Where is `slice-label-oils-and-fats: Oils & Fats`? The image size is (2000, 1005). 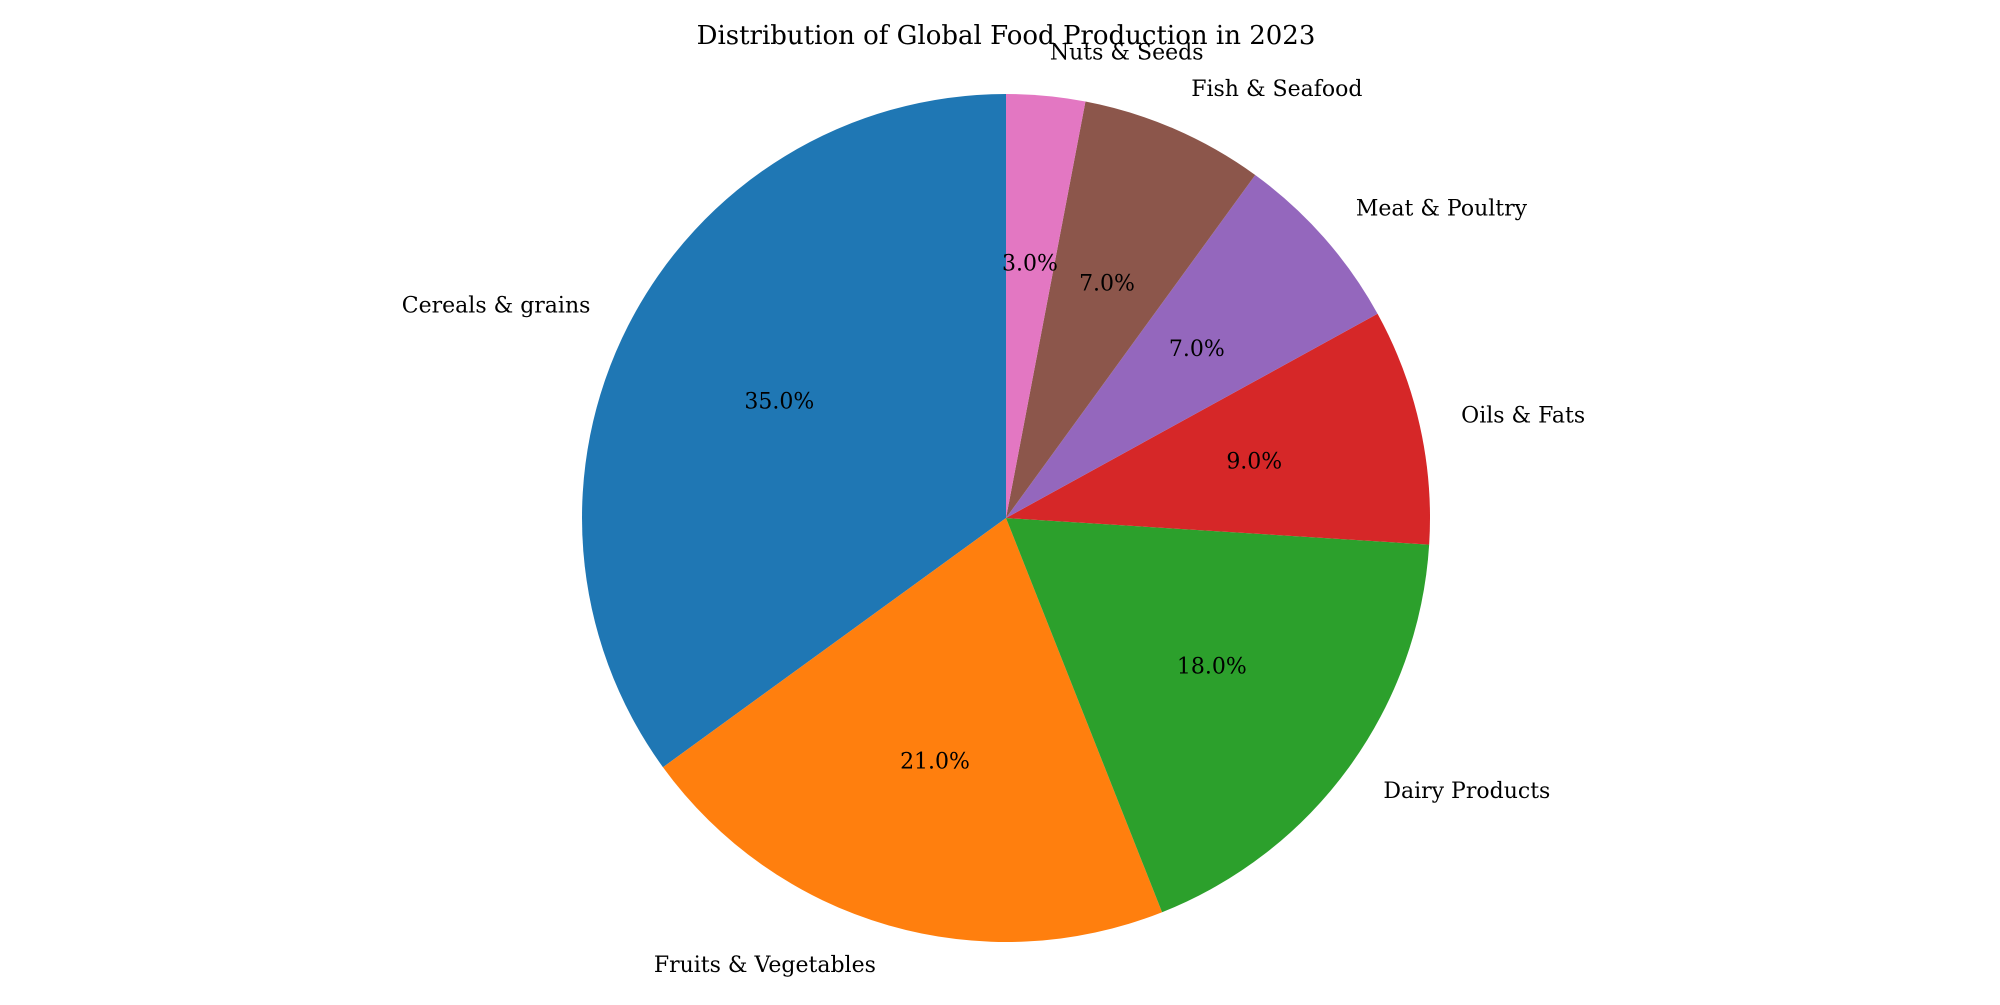
slice-label-oils-and-fats: Oils & Fats is located at coordinates (1523, 415).